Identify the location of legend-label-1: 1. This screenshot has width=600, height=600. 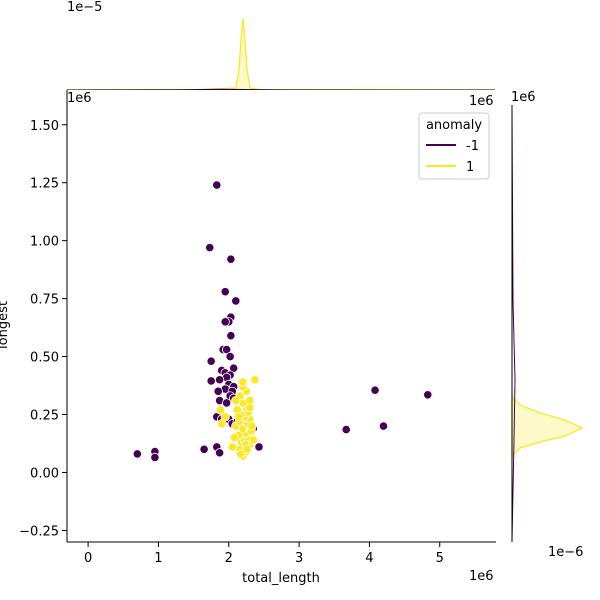
(470, 167).